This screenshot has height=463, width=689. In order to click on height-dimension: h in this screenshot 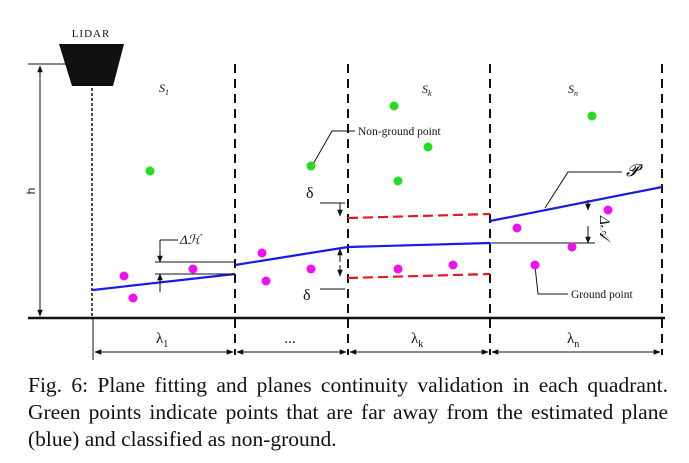, I will do `click(57, 190)`.